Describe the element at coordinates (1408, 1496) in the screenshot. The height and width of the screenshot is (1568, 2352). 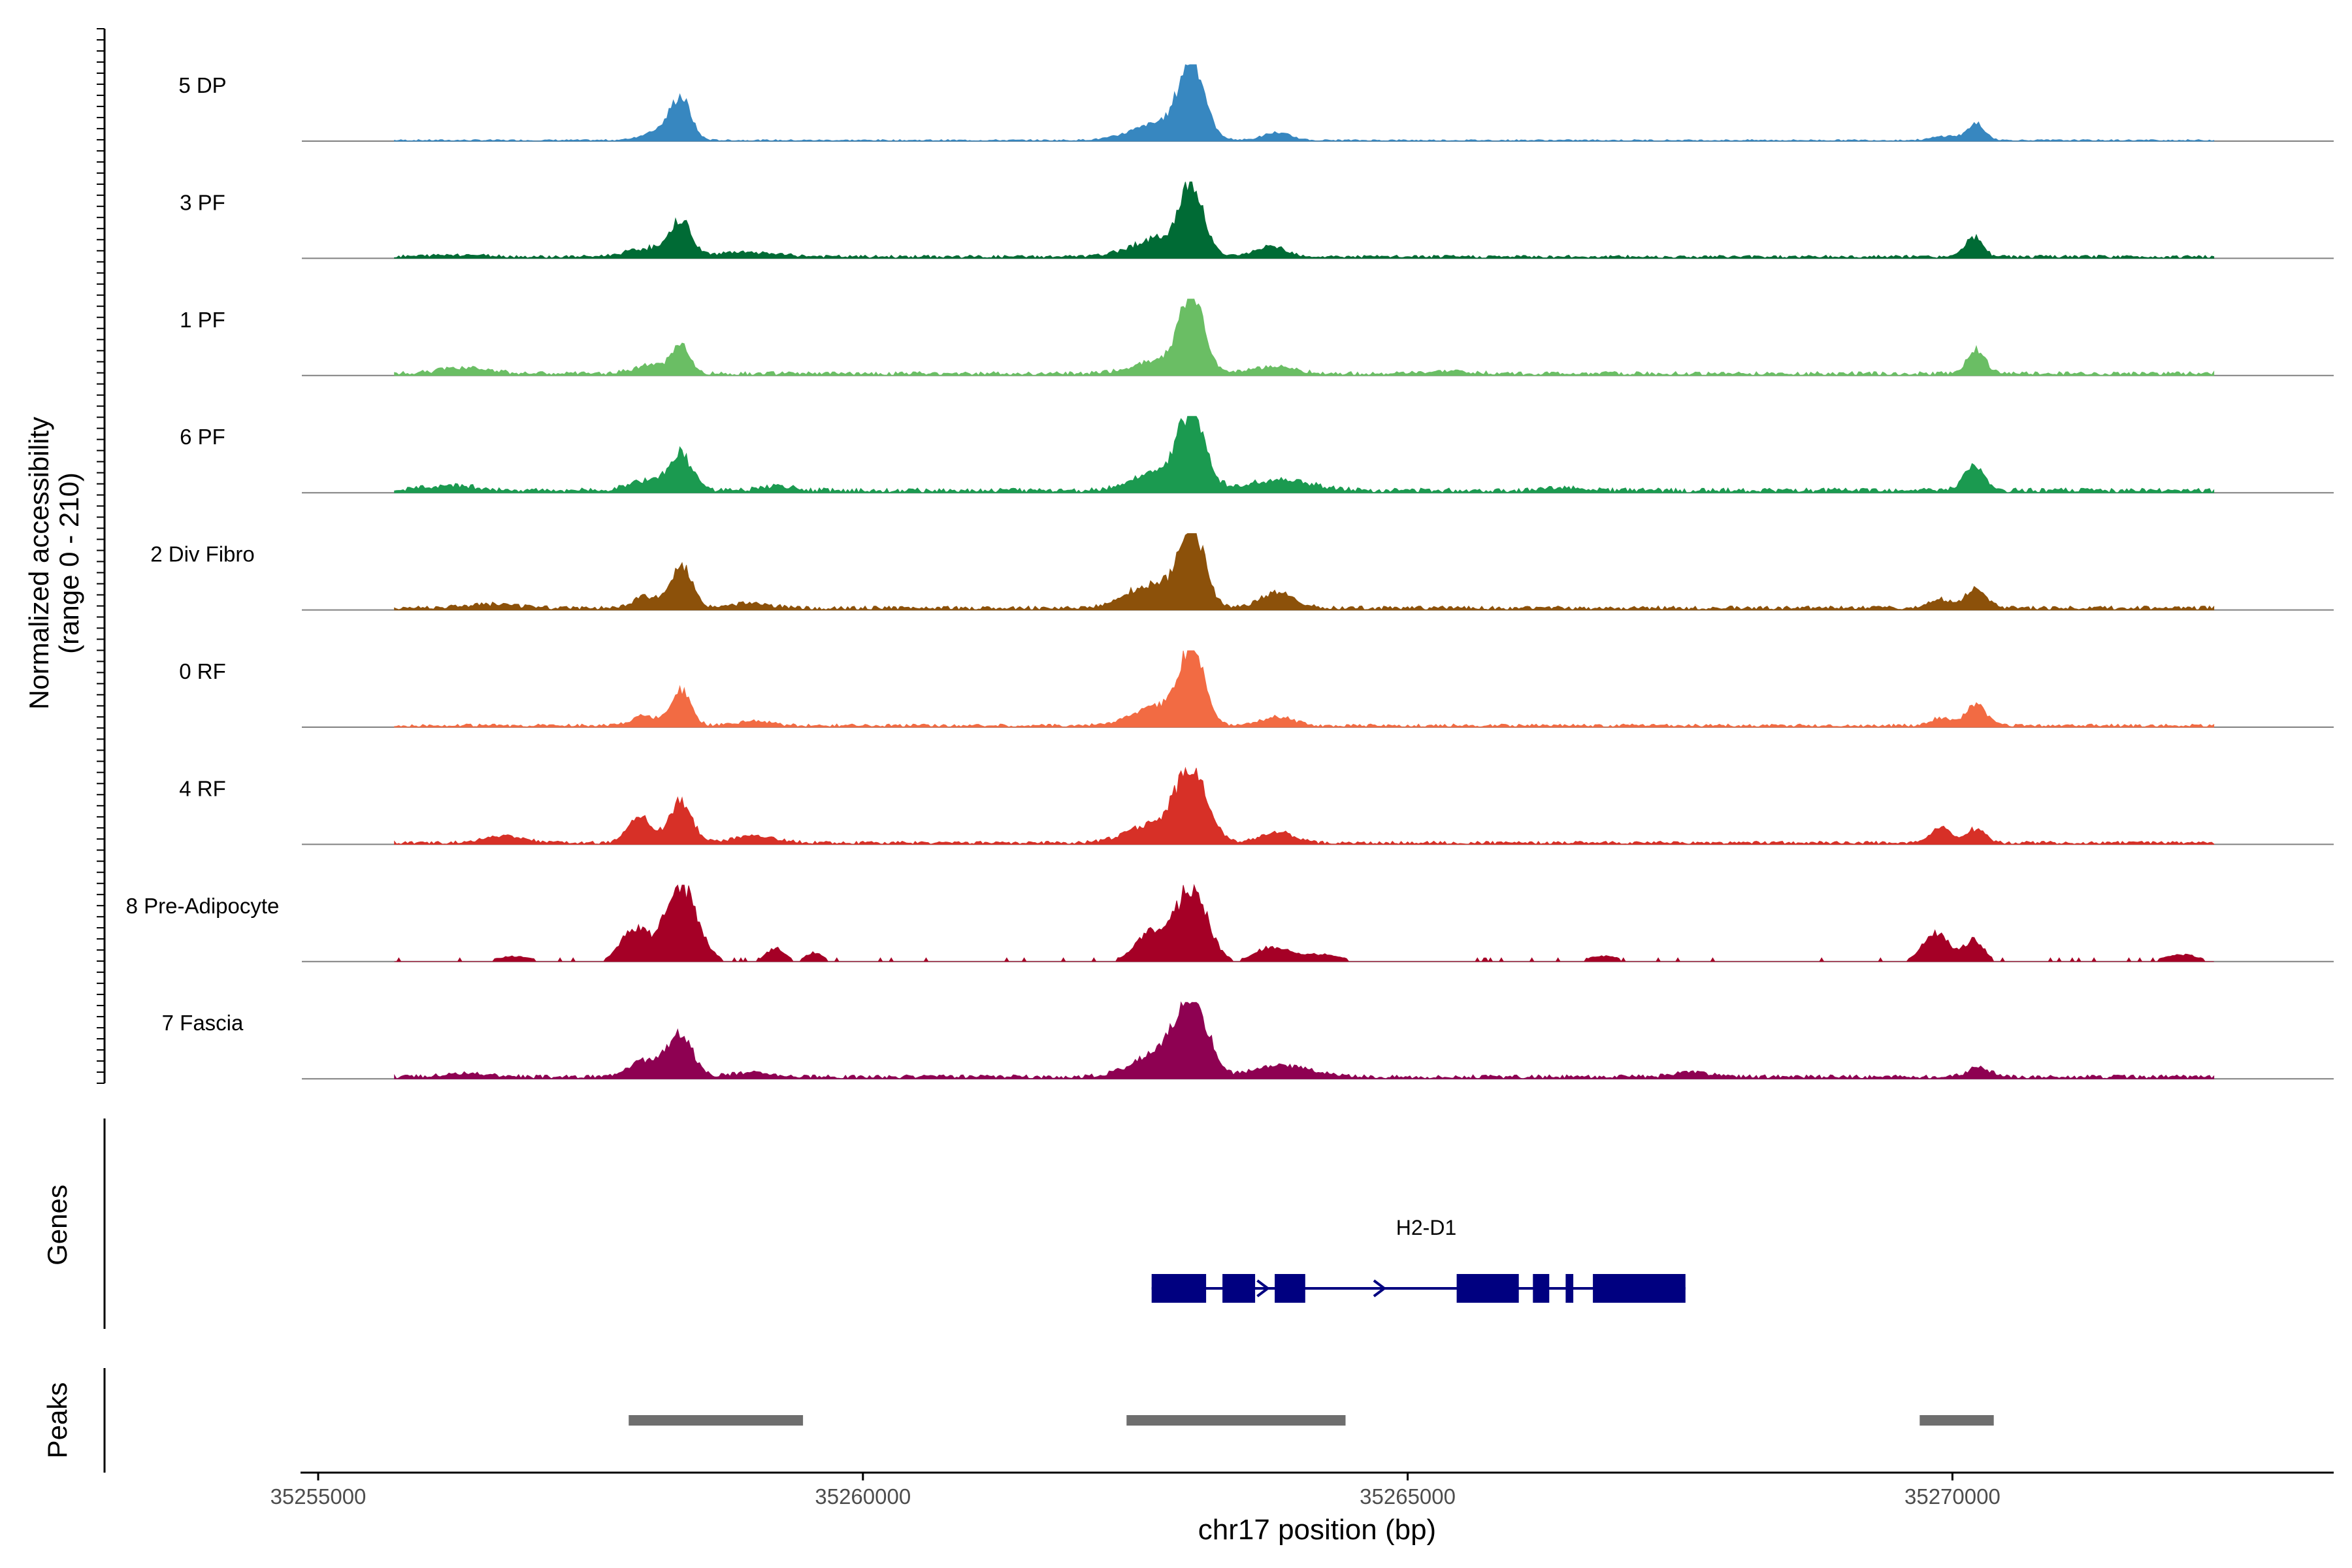
I see `x-axis-tick-label: 35265000` at that location.